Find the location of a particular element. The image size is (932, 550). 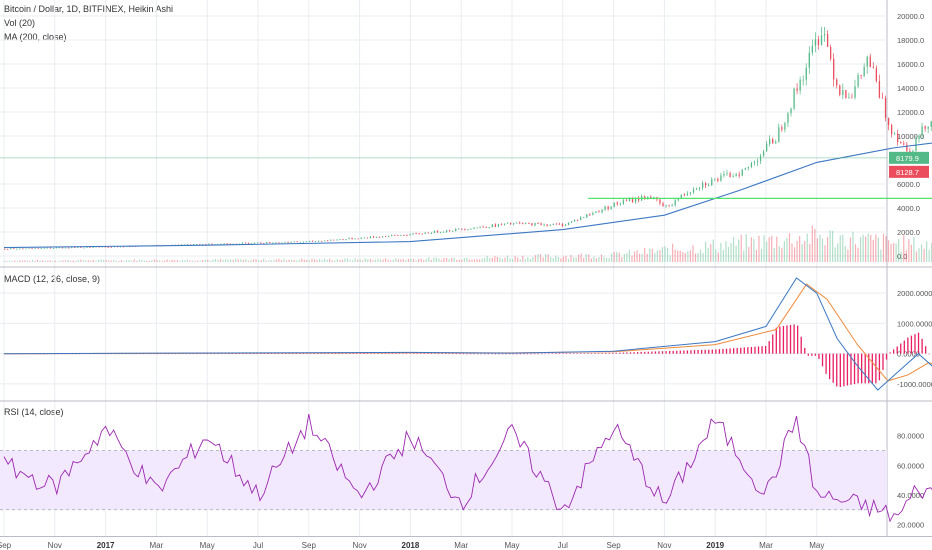

price-tick-label: 4000.0 is located at coordinates (908, 208).